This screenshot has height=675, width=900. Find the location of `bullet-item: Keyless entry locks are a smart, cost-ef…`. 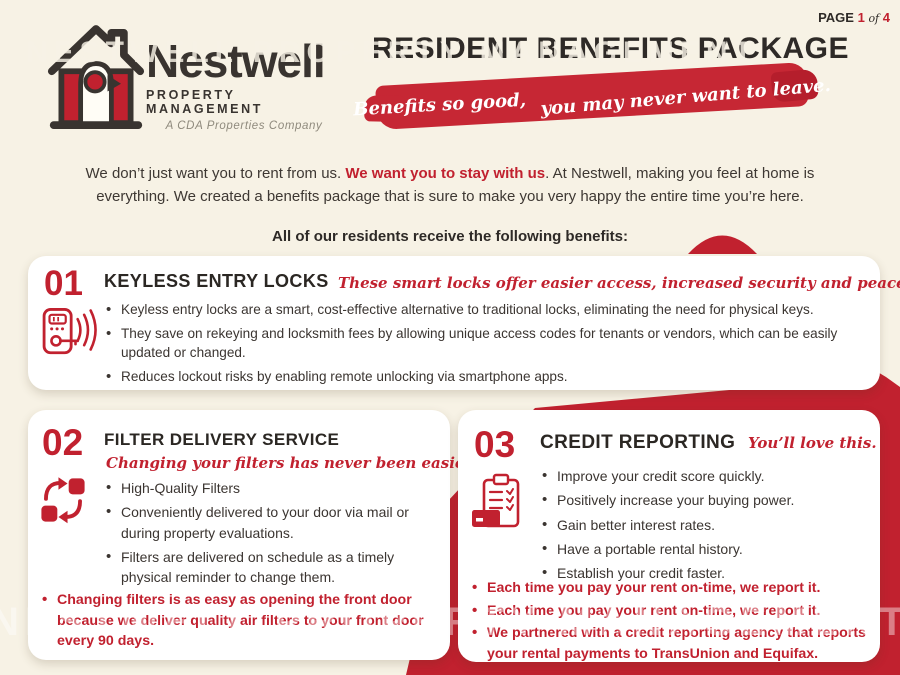

bullet-item: Keyless entry locks are a smart, cost-ef… is located at coordinates (485, 309).